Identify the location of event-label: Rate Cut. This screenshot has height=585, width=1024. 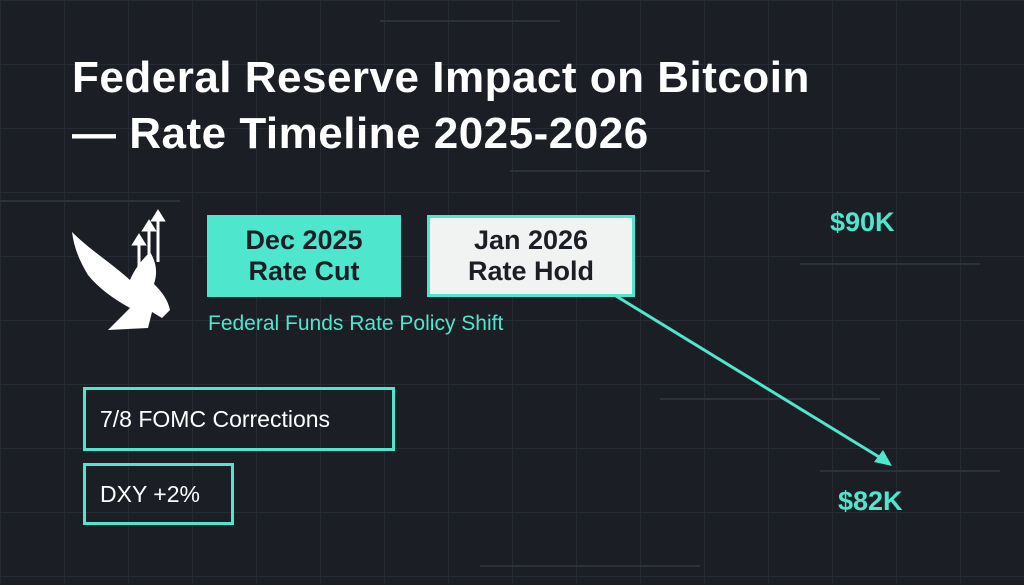
(304, 271).